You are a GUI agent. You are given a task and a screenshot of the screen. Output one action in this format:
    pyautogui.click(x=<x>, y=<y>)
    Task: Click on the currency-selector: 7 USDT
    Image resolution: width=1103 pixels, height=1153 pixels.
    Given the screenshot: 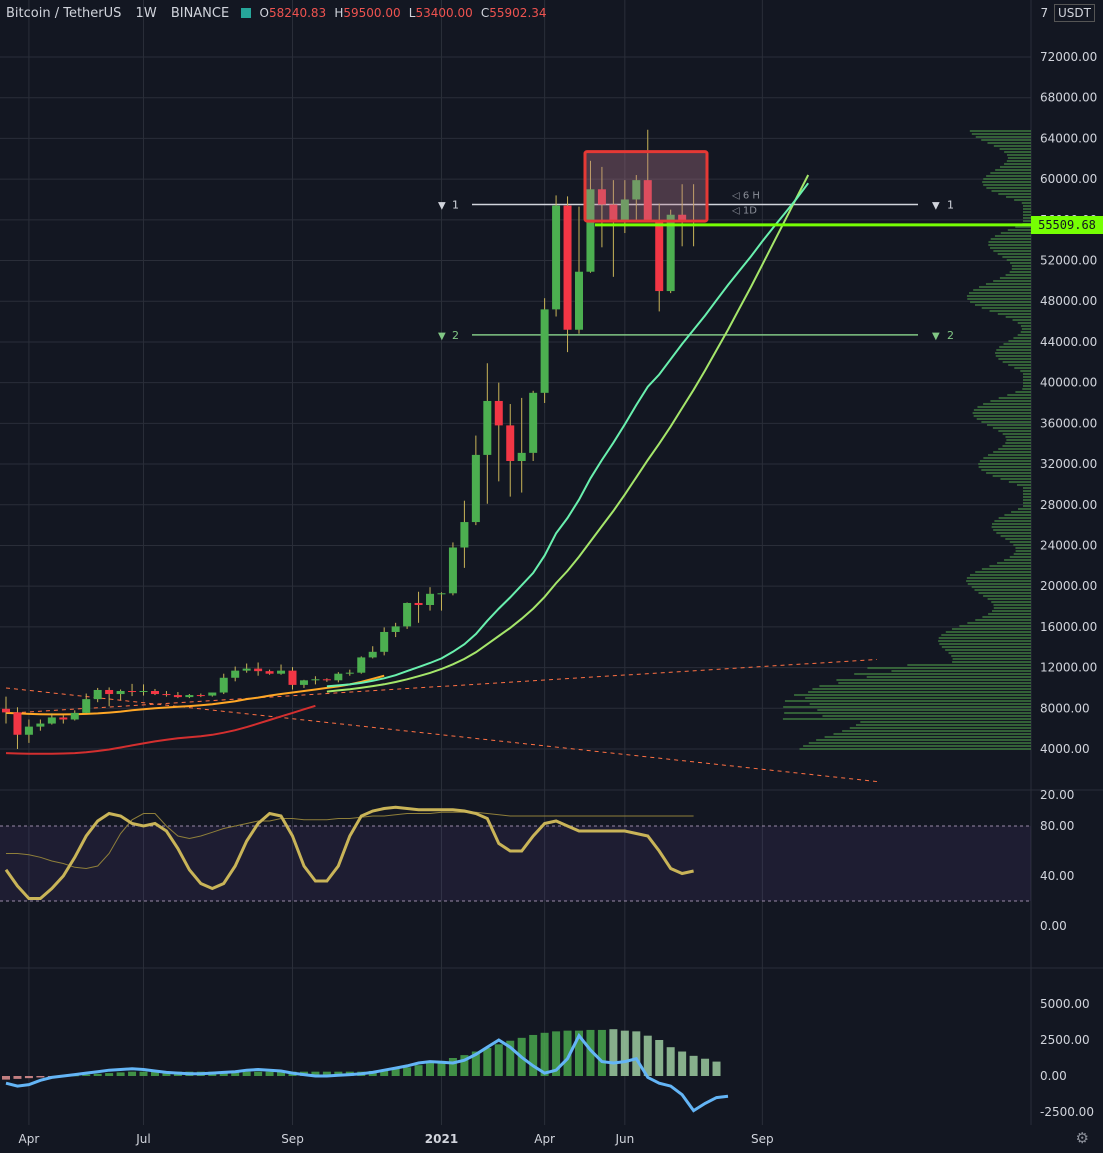 What is the action you would take?
    pyautogui.click(x=1067, y=13)
    